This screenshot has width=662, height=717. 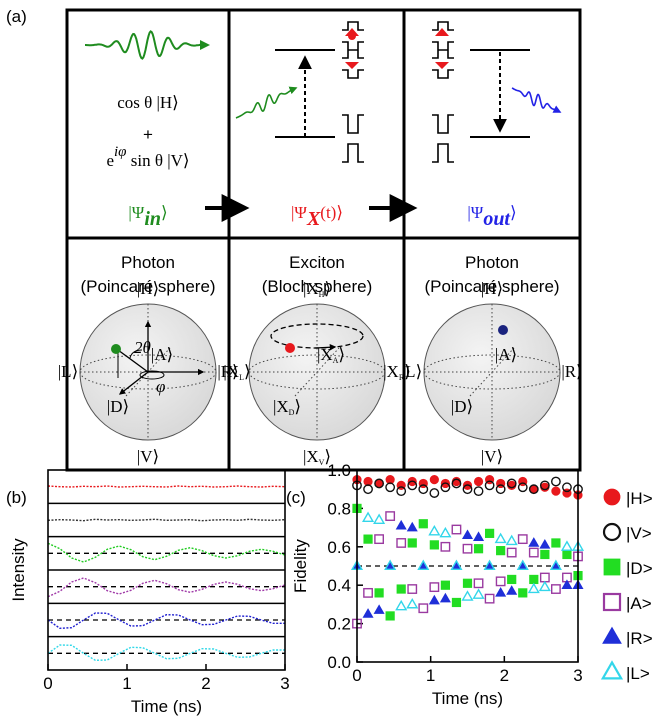 What do you see at coordinates (639, 533) in the screenshot?
I see `legend-label: |V>` at bounding box center [639, 533].